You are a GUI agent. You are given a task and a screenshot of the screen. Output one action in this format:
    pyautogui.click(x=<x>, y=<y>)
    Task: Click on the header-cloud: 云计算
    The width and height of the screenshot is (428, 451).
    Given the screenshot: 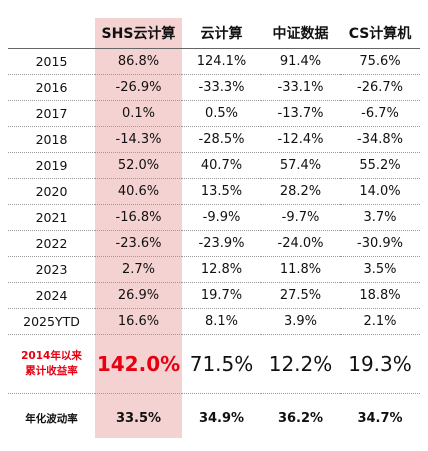 What is the action you would take?
    pyautogui.click(x=221, y=34)
    